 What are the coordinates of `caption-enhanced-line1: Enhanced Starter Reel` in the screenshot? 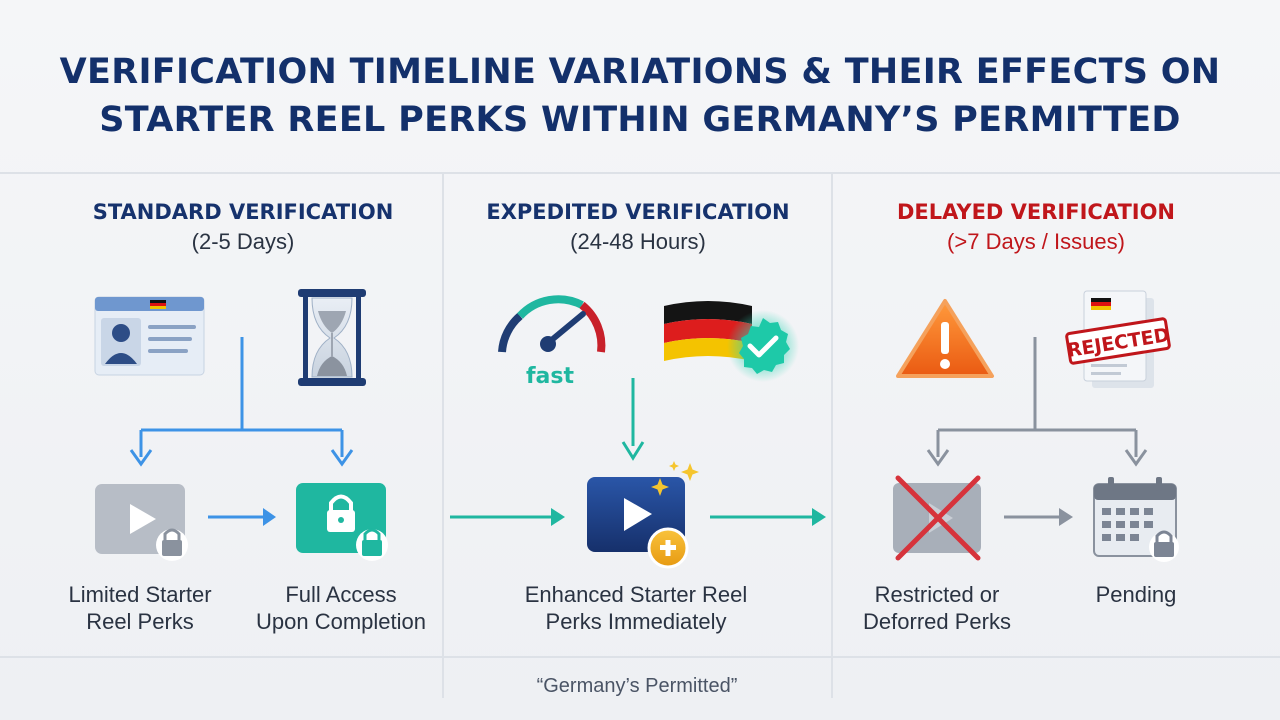 It's located at (636, 594).